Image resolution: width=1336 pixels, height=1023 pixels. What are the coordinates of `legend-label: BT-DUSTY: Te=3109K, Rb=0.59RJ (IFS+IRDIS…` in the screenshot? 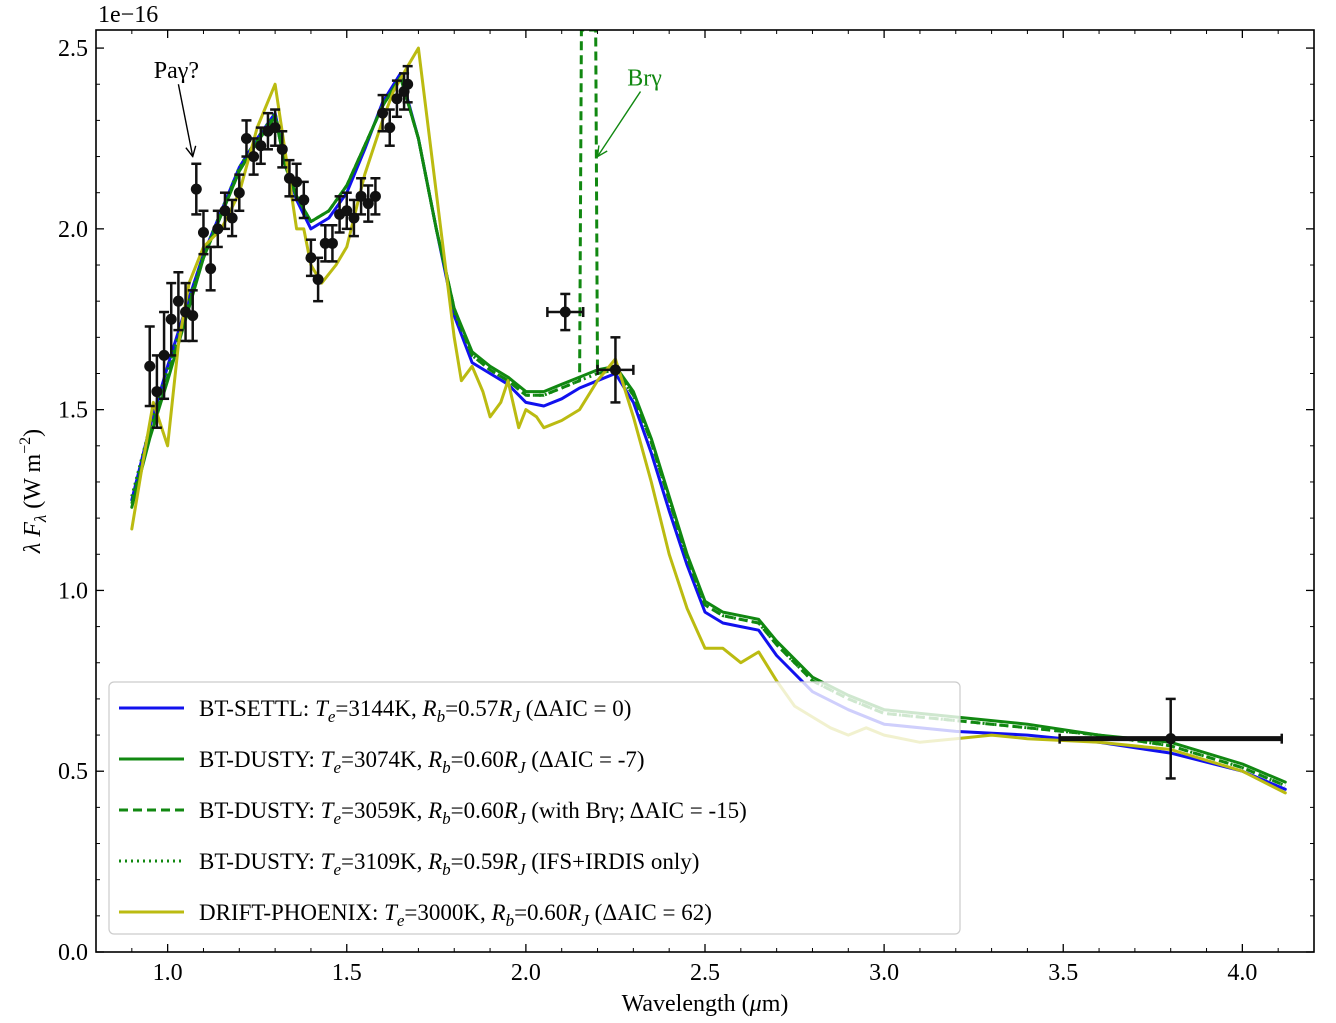 It's located at (449, 864).